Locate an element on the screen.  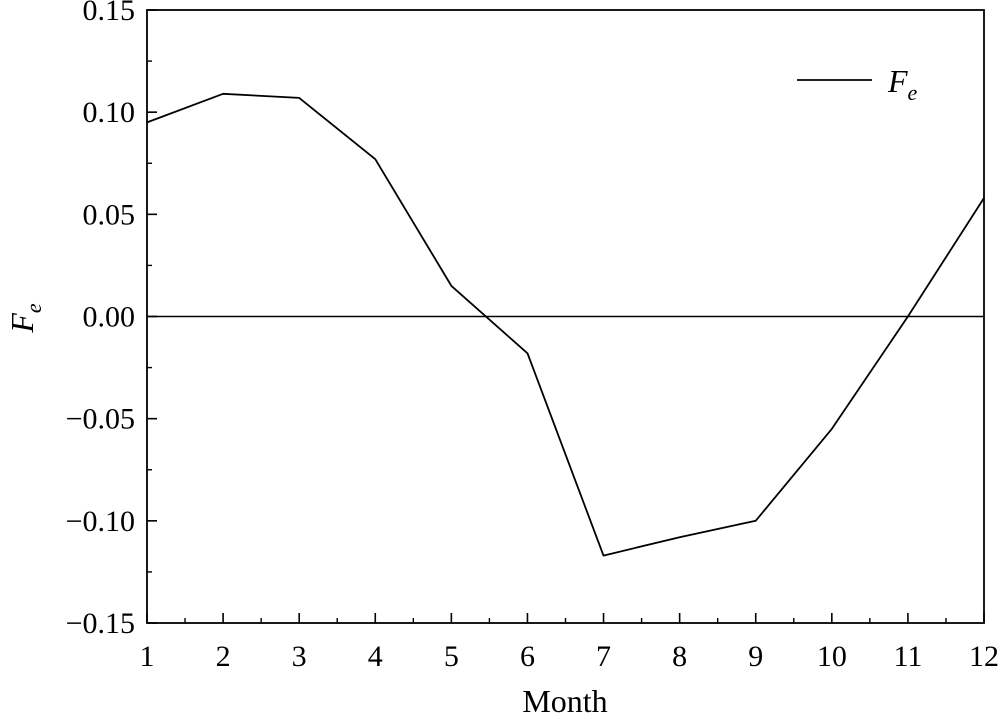
x-tick-label: 1 is located at coordinates (147, 656).